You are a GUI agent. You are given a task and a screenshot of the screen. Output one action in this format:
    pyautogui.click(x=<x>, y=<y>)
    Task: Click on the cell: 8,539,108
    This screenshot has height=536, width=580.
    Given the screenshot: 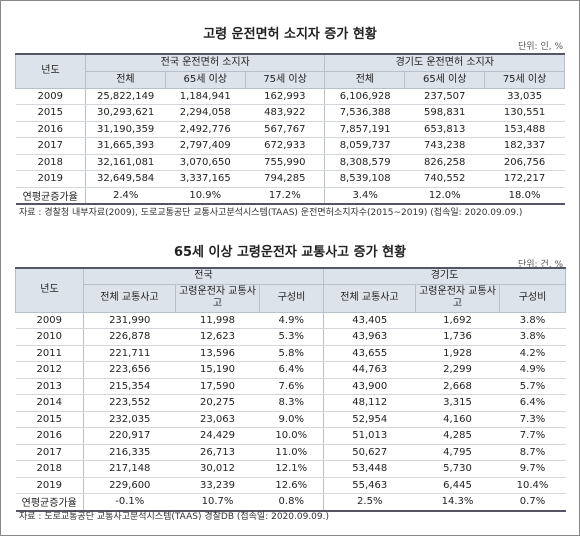 What is the action you would take?
    pyautogui.click(x=364, y=179)
    